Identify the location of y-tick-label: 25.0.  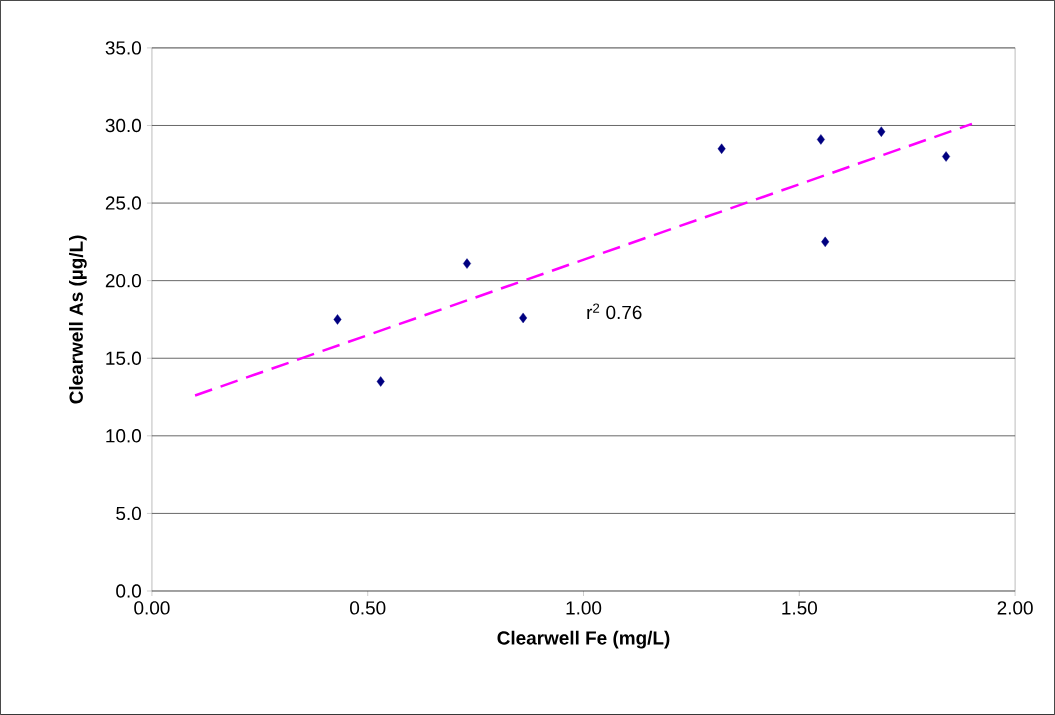
(123, 203).